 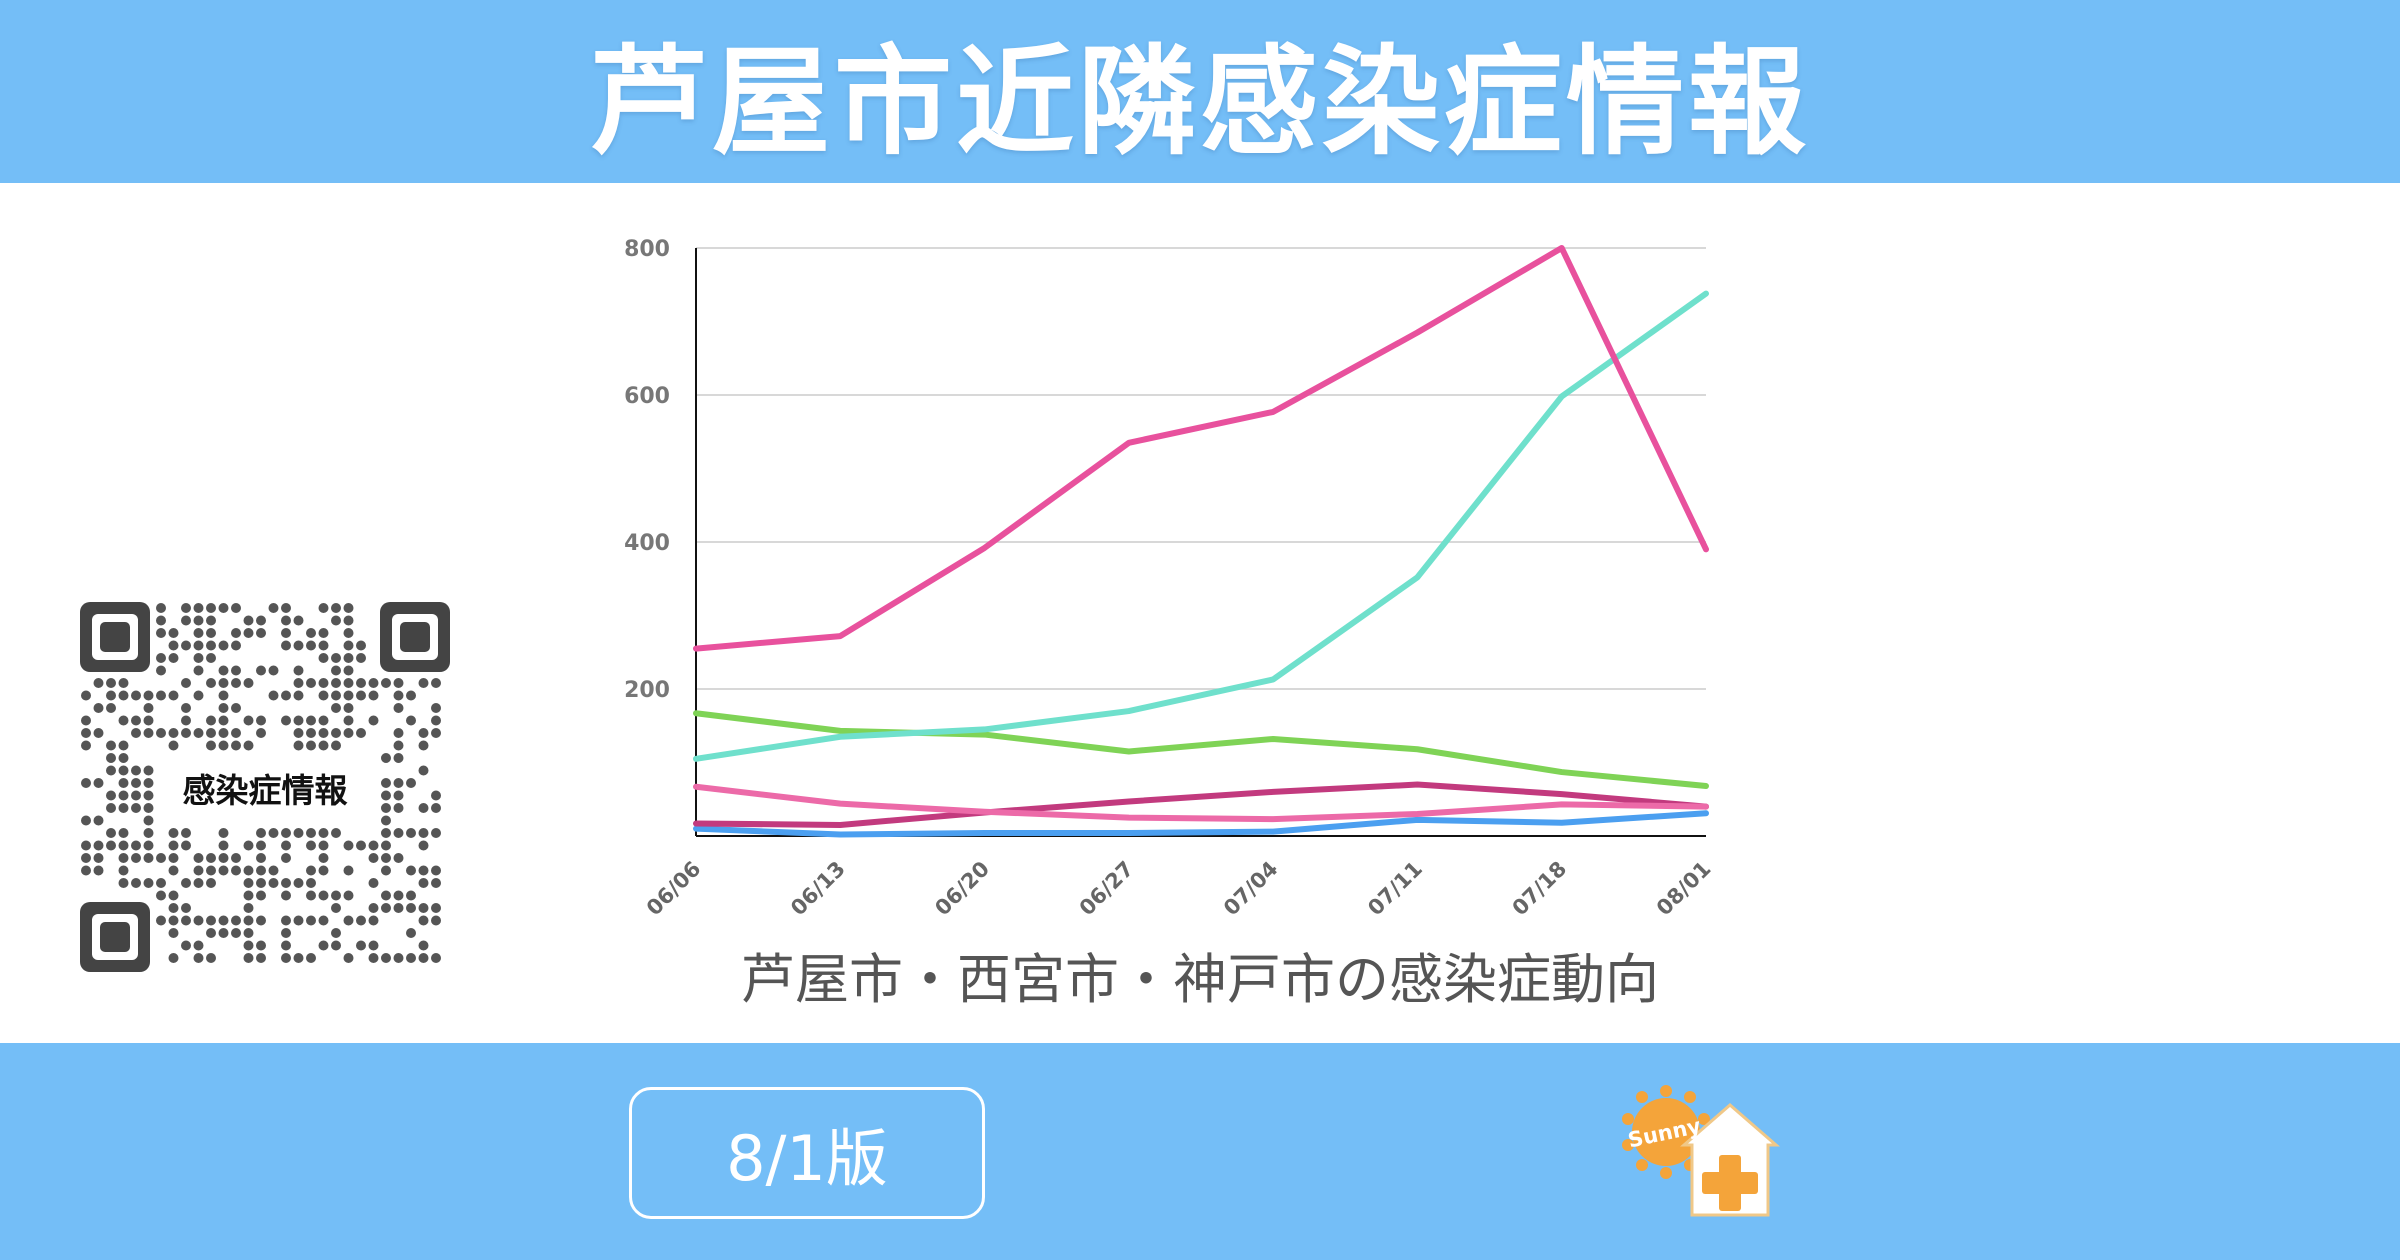 I want to click on house-icon, so click(x=1730, y=1160).